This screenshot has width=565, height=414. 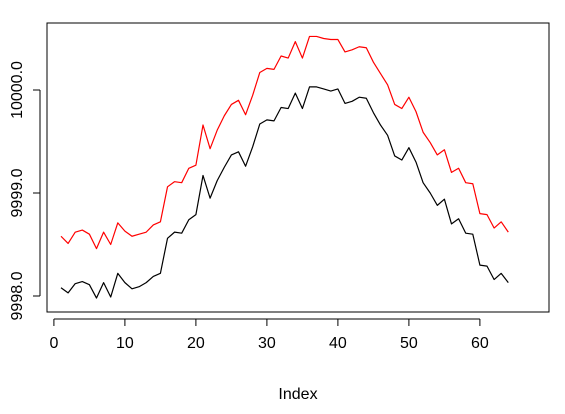 I want to click on x-axis: 0 10 20 30 40 50 60, so click(x=269, y=335).